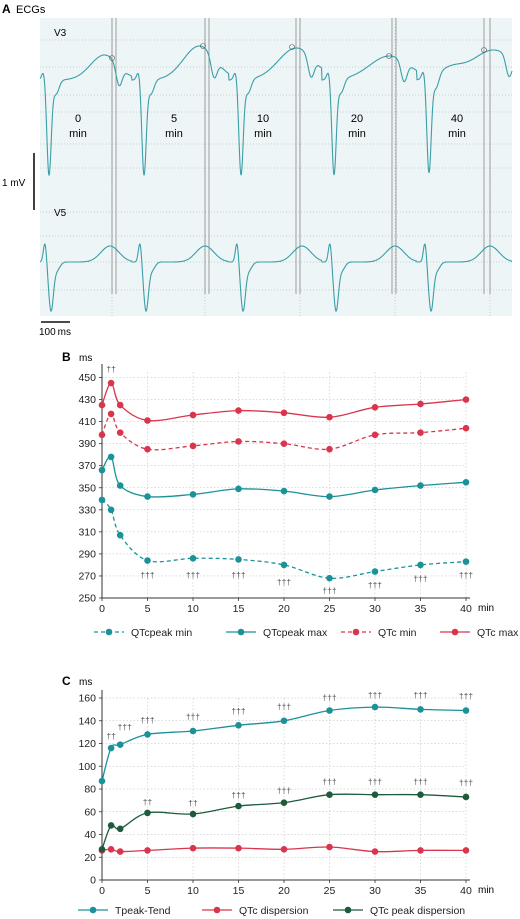  What do you see at coordinates (295, 633) in the screenshot?
I see `legend-label: QTcpeak max` at bounding box center [295, 633].